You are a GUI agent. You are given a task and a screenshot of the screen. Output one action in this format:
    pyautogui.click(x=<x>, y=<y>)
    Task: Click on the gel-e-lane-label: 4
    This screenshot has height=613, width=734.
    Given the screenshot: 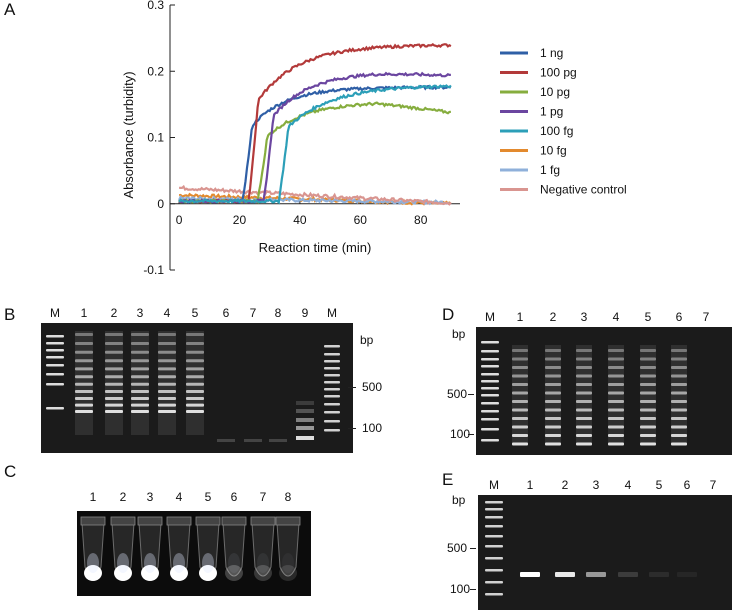 What is the action you would take?
    pyautogui.click(x=628, y=485)
    